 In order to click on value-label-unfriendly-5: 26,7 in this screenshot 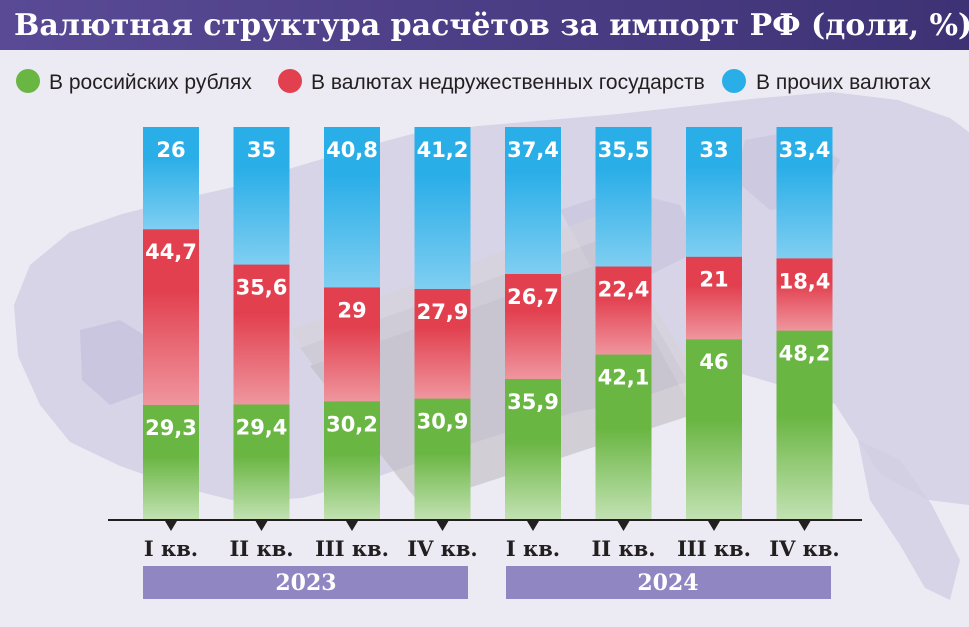, I will do `click(533, 297)`.